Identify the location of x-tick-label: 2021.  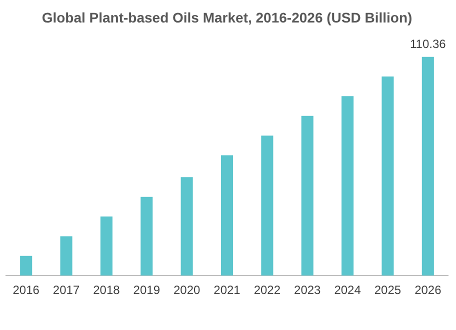
(227, 290).